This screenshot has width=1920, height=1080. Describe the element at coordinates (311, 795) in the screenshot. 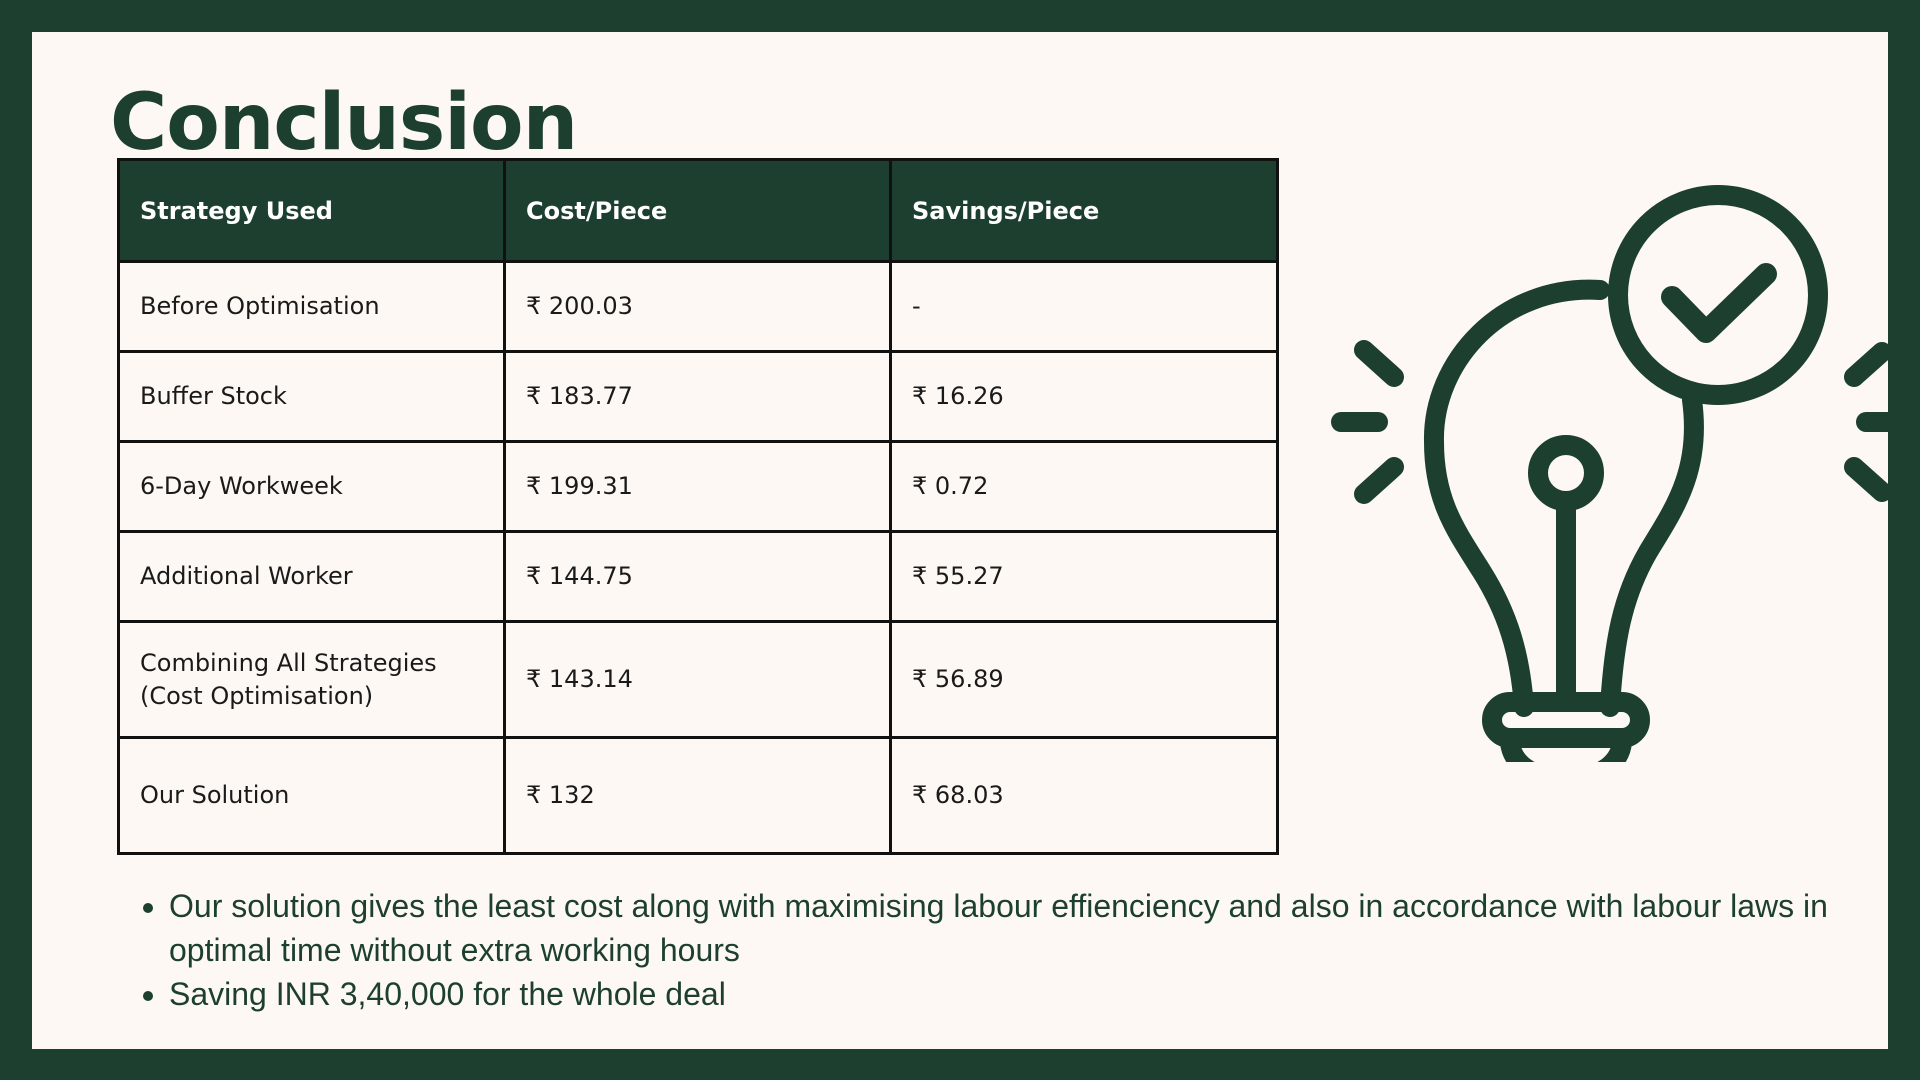

I see `cell-strategy: Our Solution` at that location.